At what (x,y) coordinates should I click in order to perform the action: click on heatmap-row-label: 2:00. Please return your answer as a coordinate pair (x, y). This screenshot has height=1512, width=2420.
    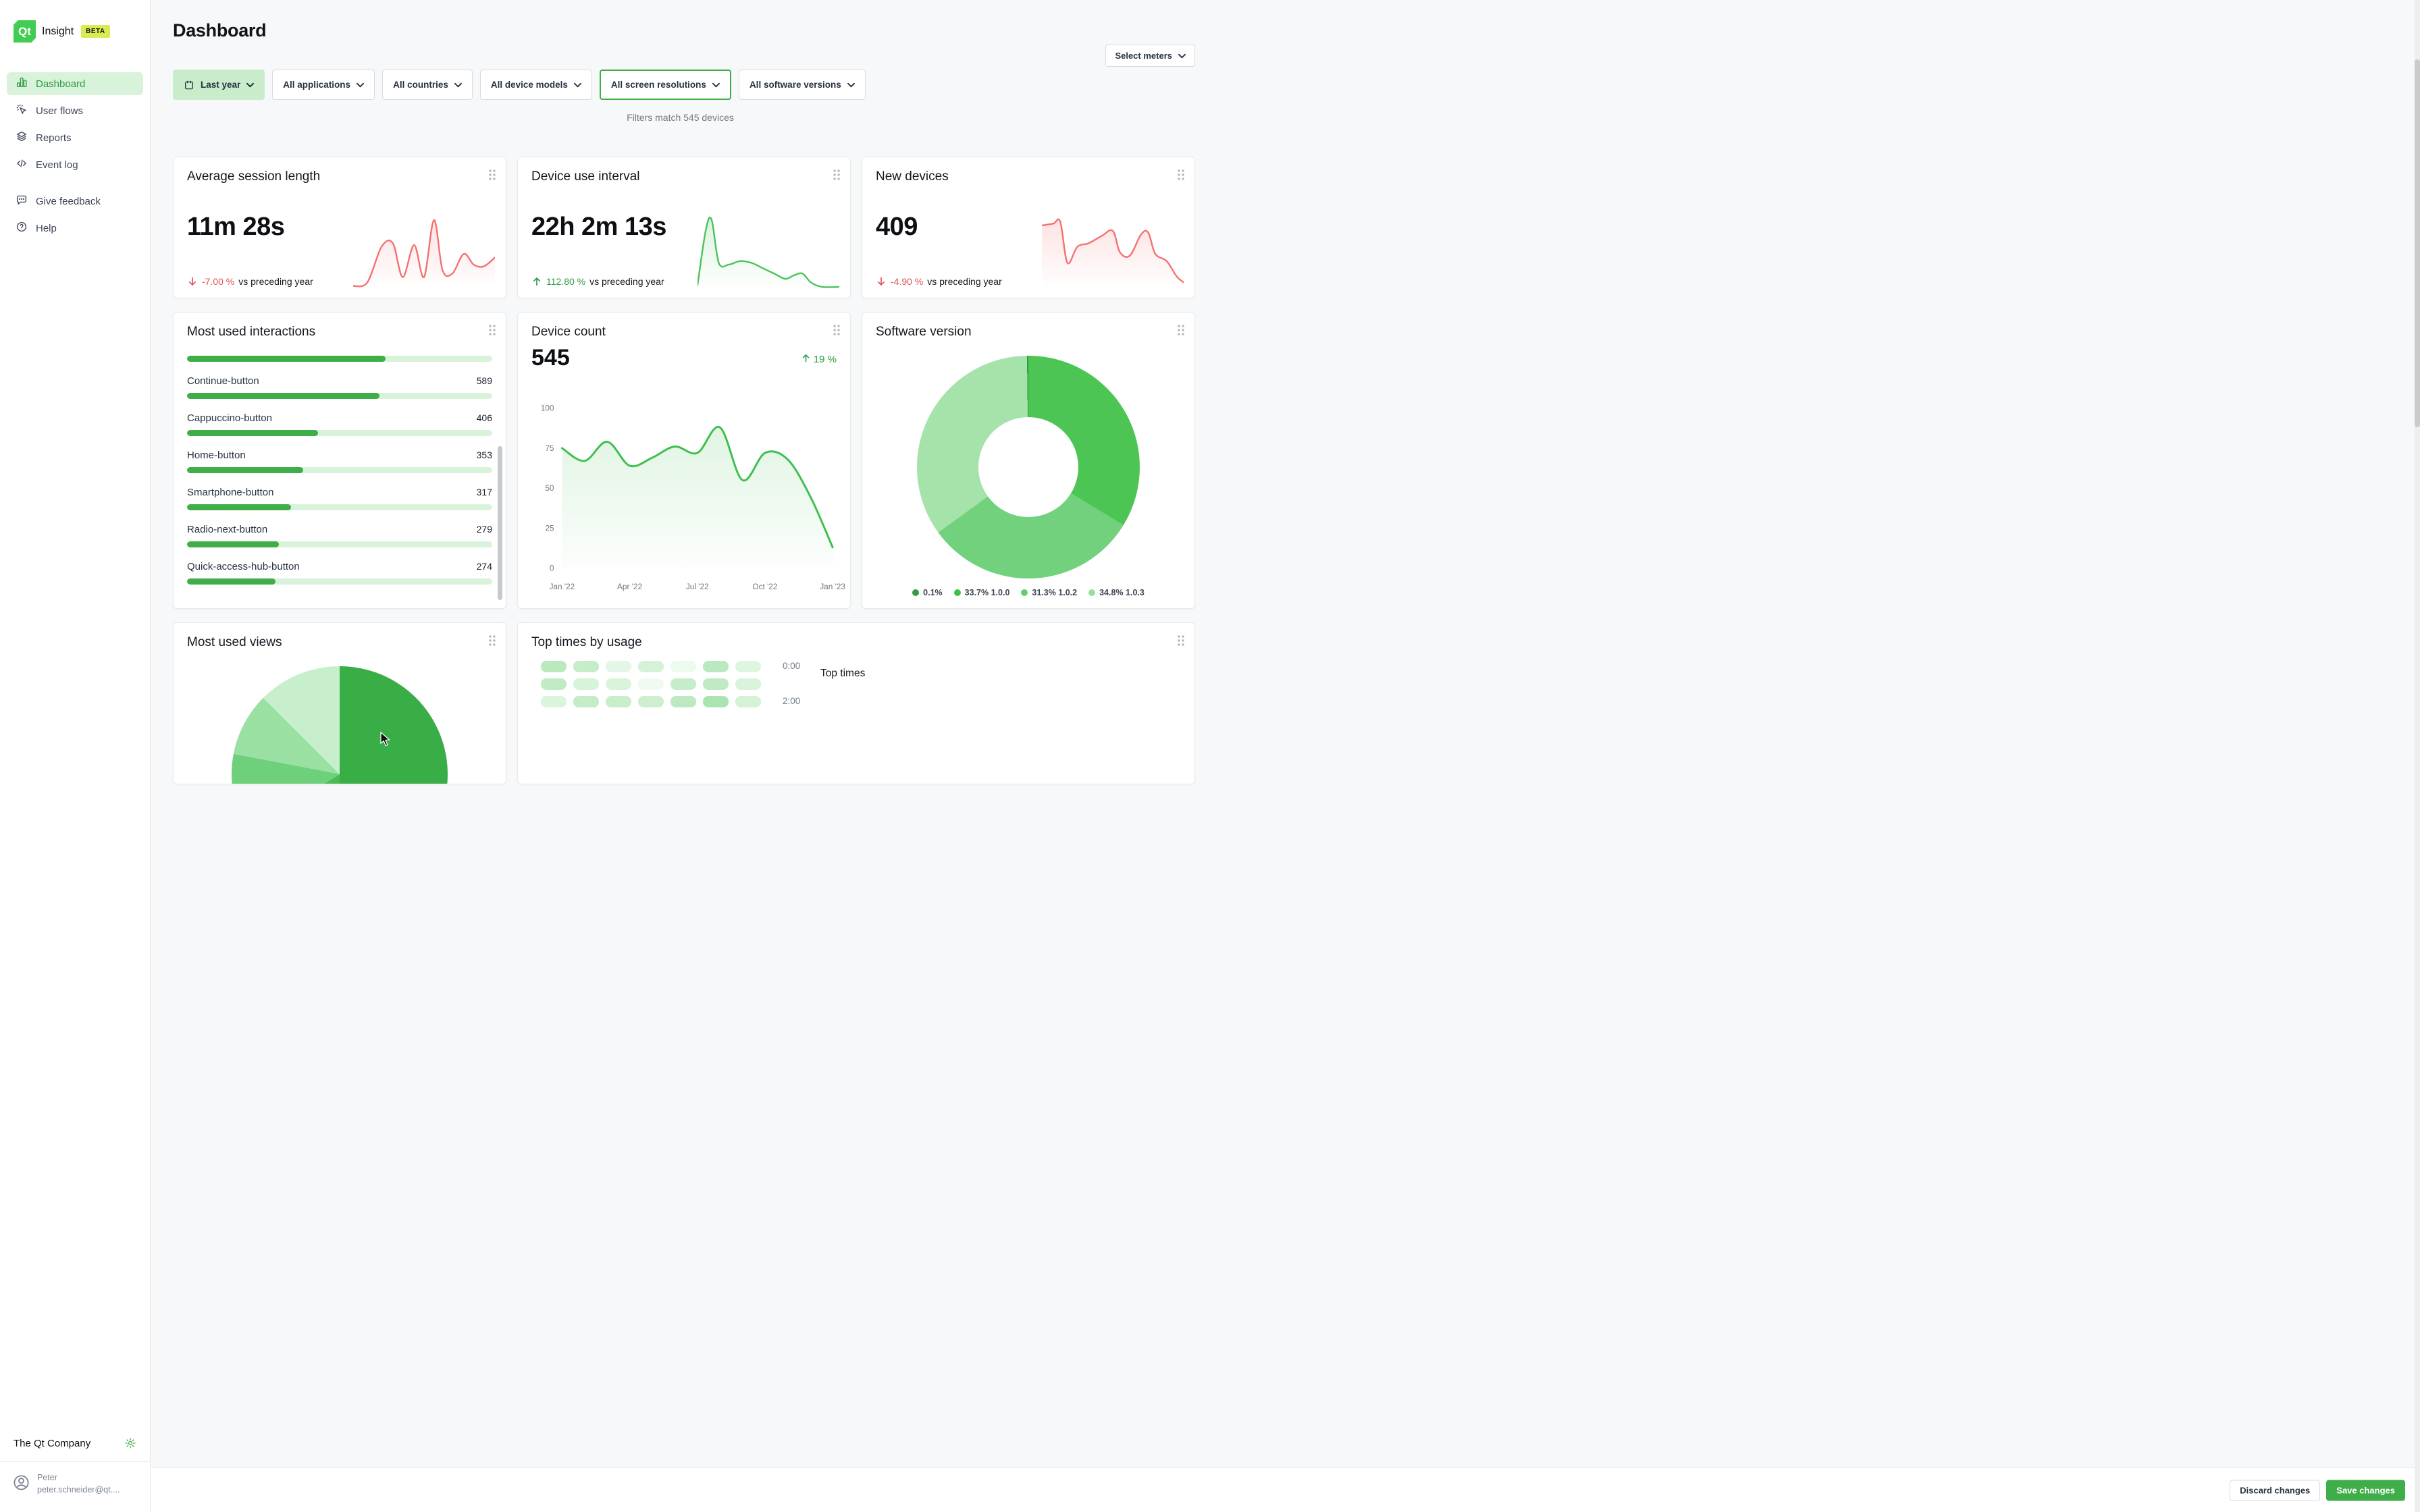
    Looking at the image, I should click on (792, 701).